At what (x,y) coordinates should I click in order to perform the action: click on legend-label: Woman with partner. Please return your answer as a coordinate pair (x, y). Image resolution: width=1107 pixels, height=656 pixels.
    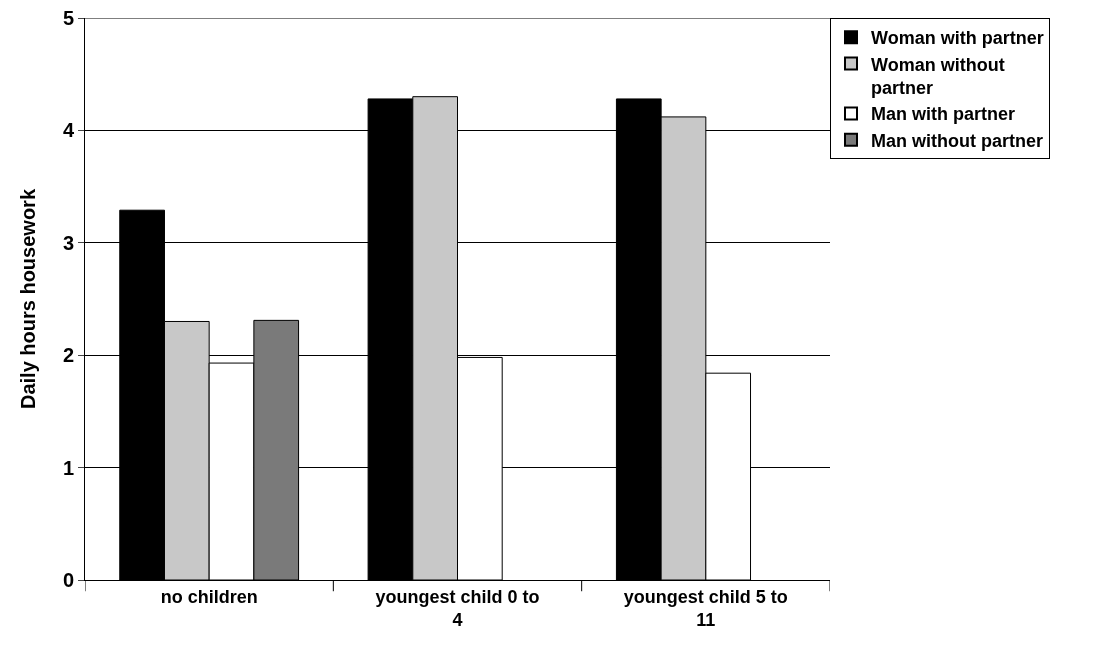
    Looking at the image, I should click on (957, 38).